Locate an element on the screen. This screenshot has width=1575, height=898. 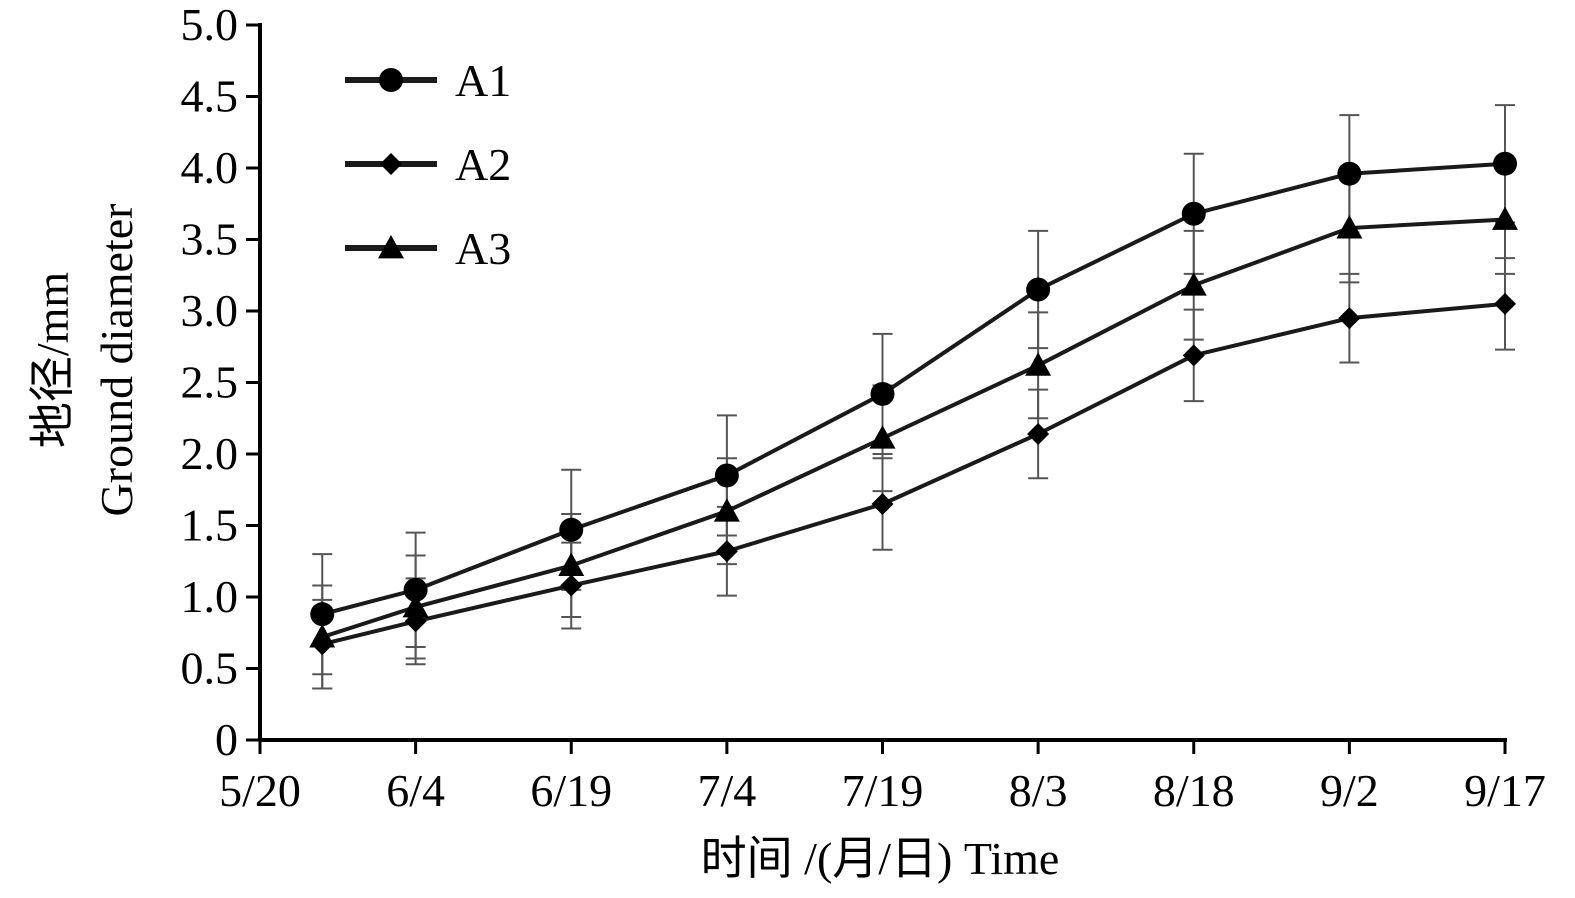
y-axis-ticks: 0 0.5 1.0 1.5 2.0 2.5 3.0 3.5 4.0 4.5 5.0 is located at coordinates (220, 382).